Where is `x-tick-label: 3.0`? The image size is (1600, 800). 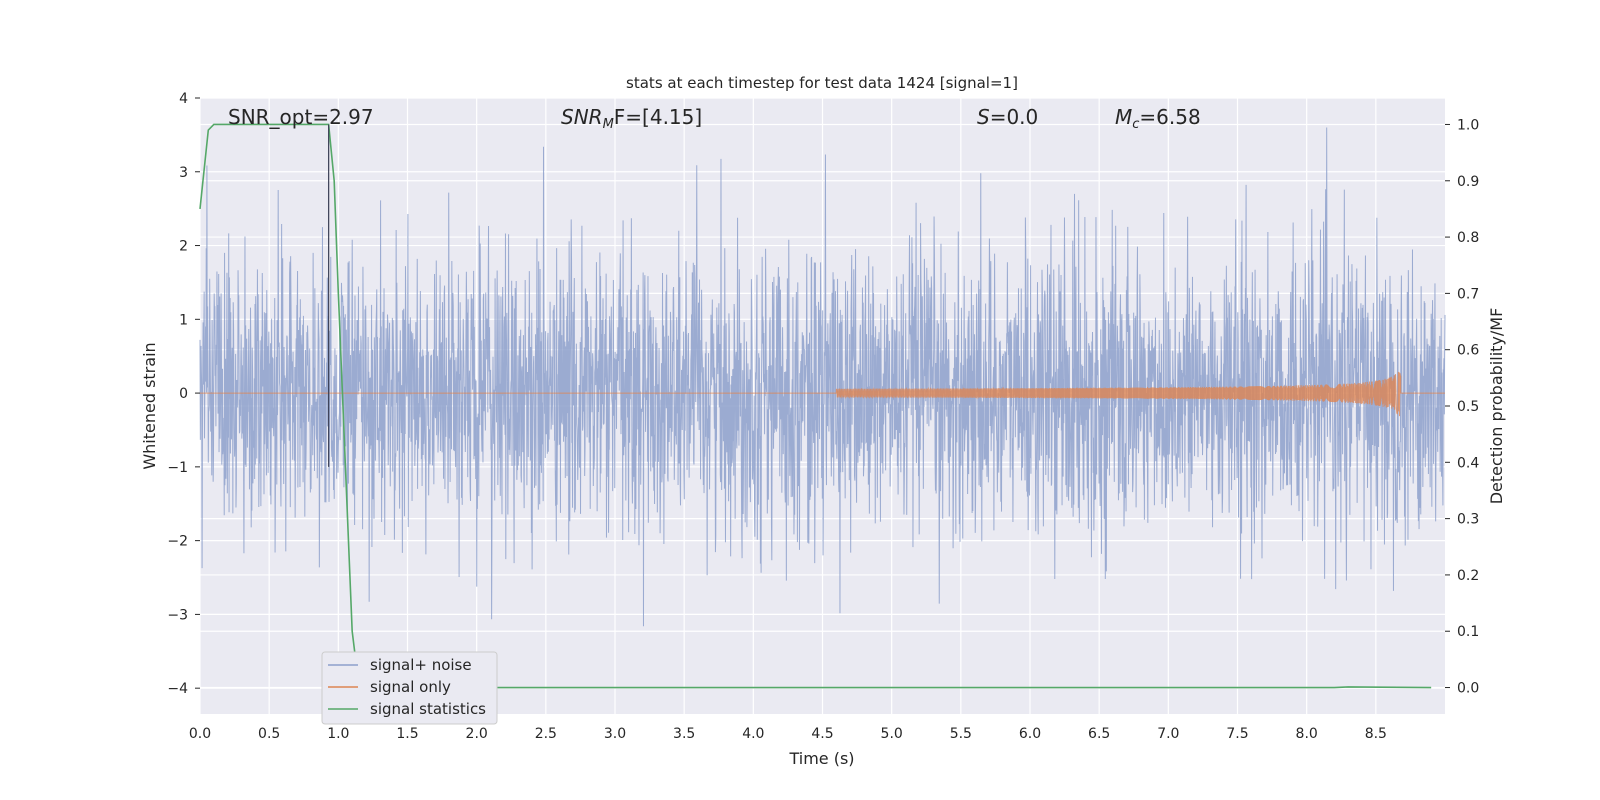
x-tick-label: 3.0 is located at coordinates (615, 734).